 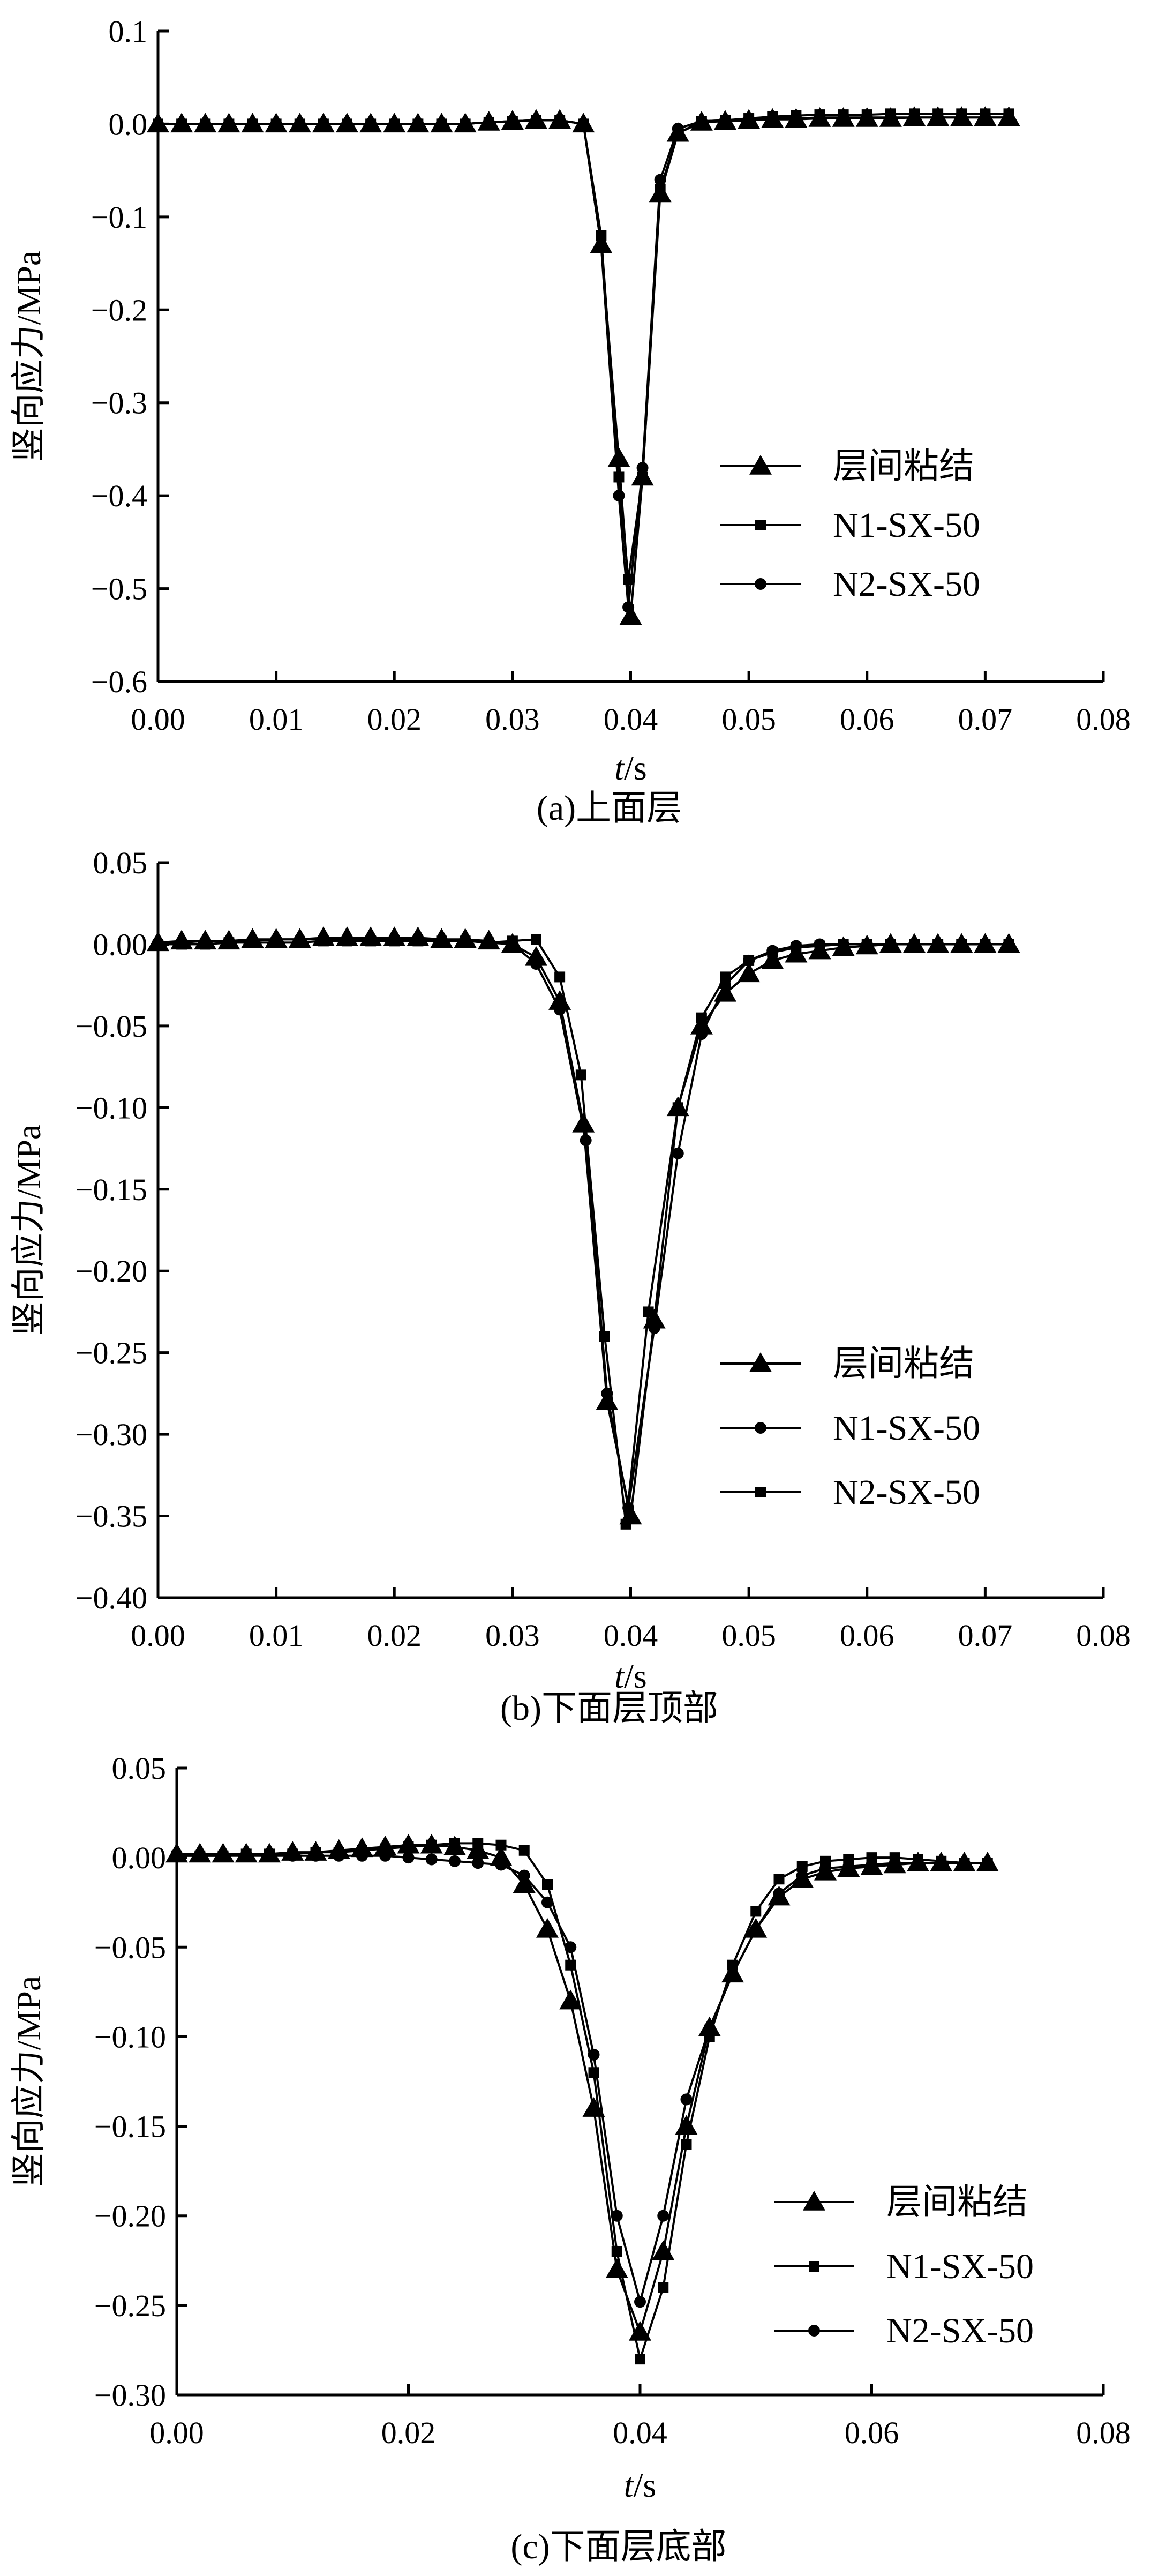 What do you see at coordinates (631, 1635) in the screenshot?
I see `x-tick-label: 0.04` at bounding box center [631, 1635].